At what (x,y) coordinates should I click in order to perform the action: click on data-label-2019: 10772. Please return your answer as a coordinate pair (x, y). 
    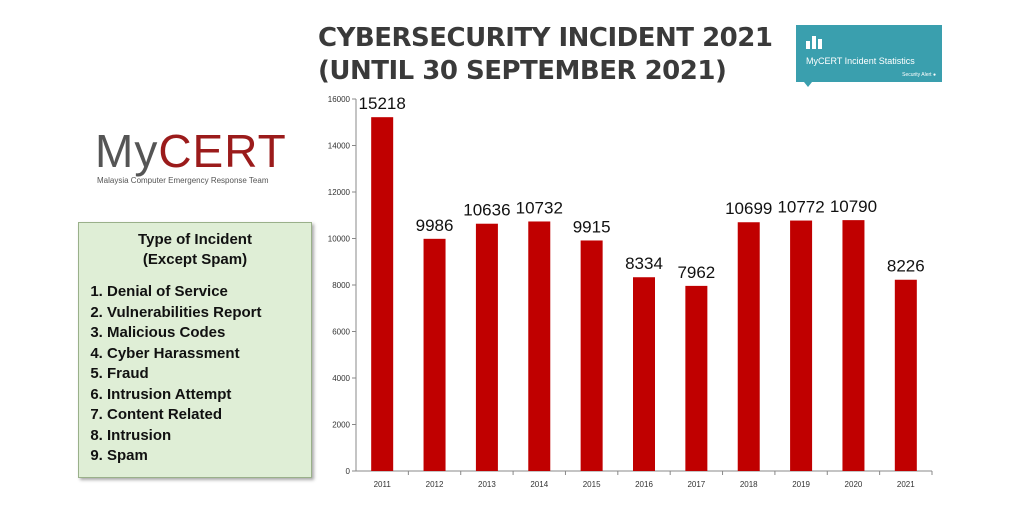
    Looking at the image, I should click on (800, 207).